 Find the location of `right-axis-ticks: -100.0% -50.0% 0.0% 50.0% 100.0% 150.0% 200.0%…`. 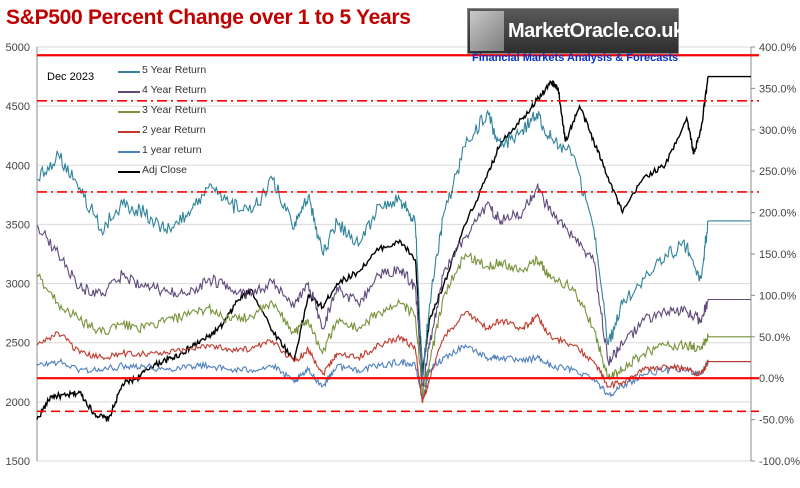

right-axis-ticks: -100.0% -50.0% 0.0% 50.0% 100.0% 150.0% 200.0%… is located at coordinates (775, 255).